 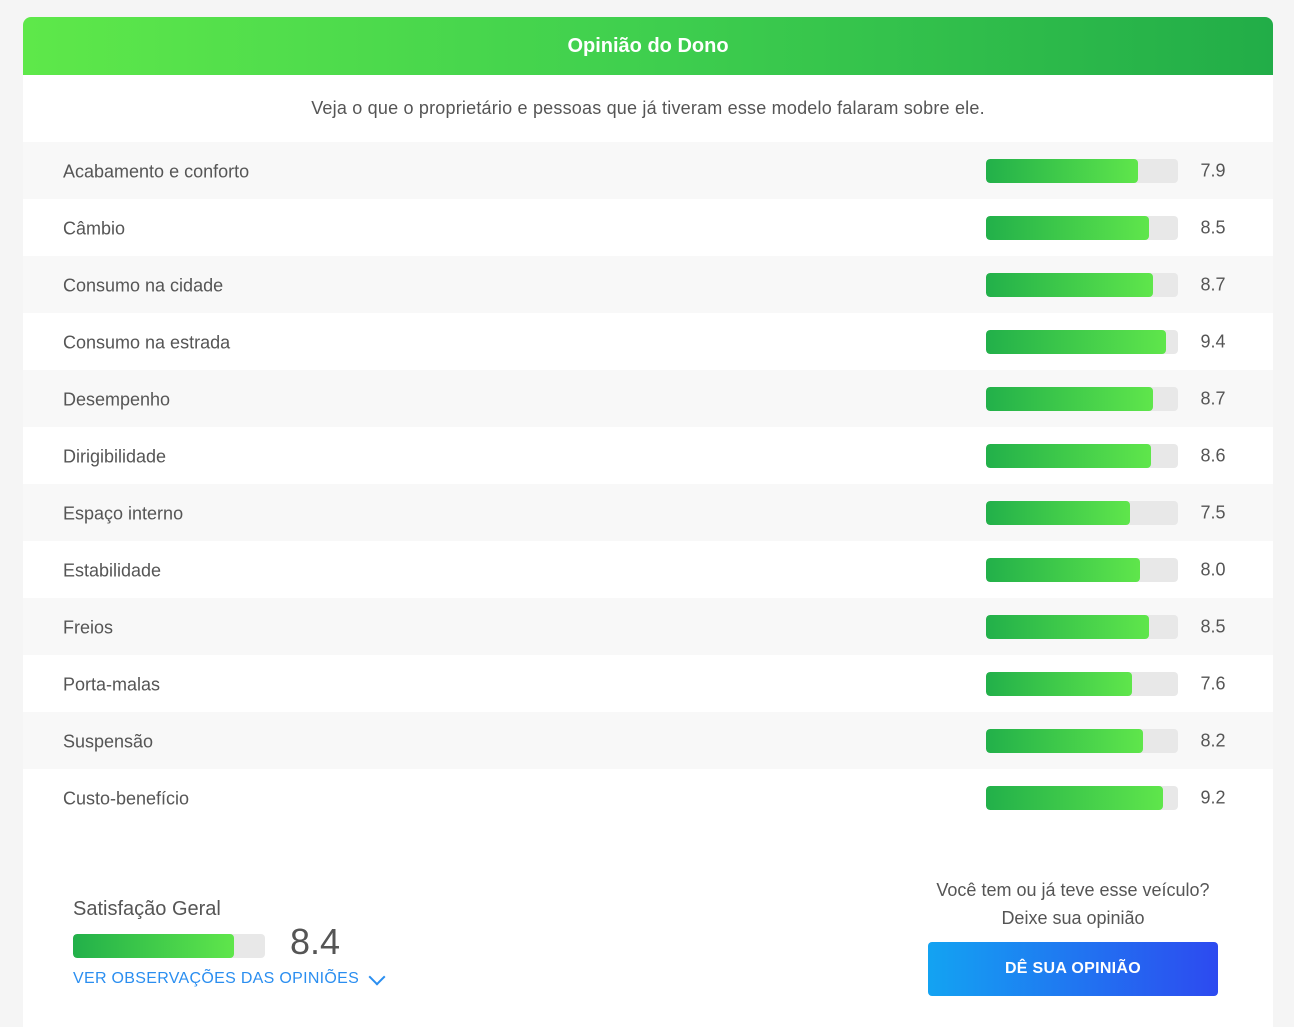 I want to click on rating-value: 9.4, so click(x=1213, y=341).